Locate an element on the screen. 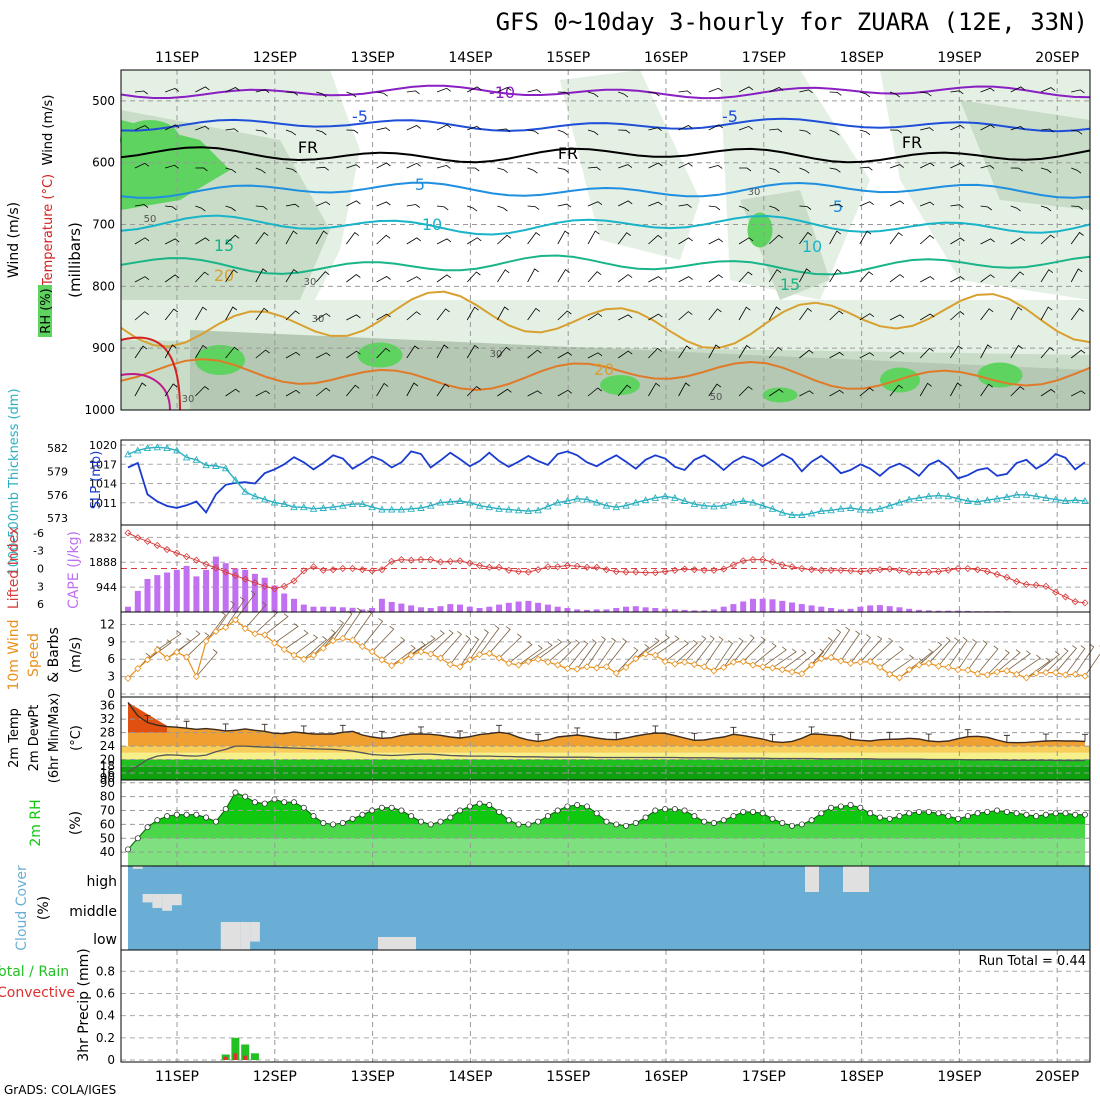 The width and height of the screenshot is (1100, 1104). top-date-label: 15SEP is located at coordinates (568, 58).